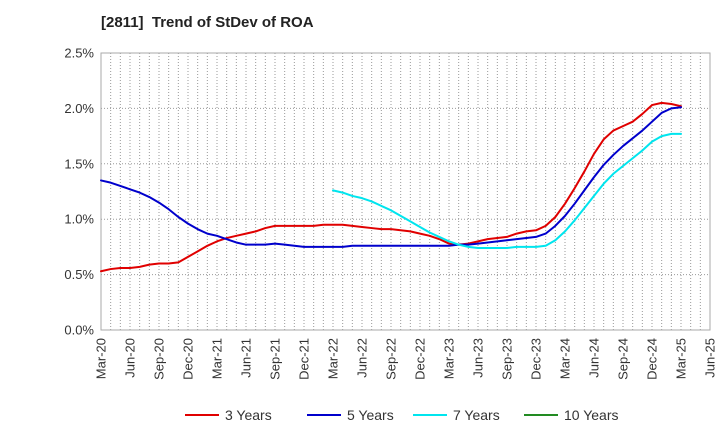 Image resolution: width=720 pixels, height=440 pixels. What do you see at coordinates (207, 22) in the screenshot?
I see `chart-title: [2811] Trend of StDev of ROA` at bounding box center [207, 22].